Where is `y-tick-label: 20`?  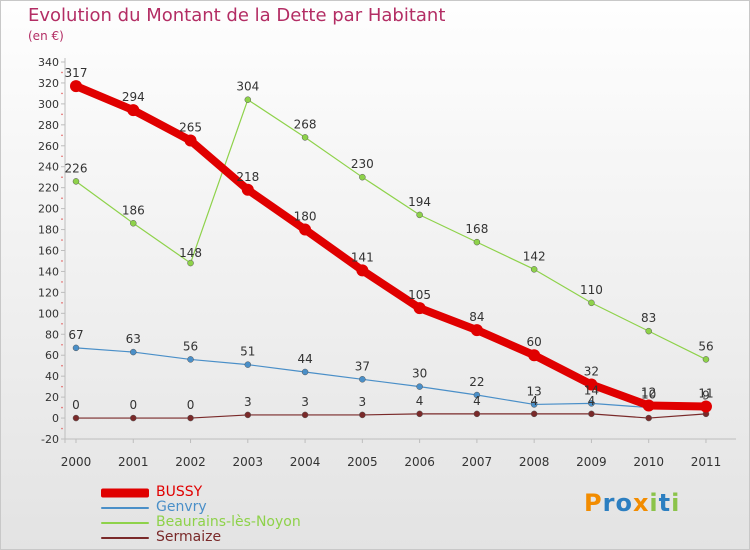
y-tick-label: 20 is located at coordinates (52, 397).